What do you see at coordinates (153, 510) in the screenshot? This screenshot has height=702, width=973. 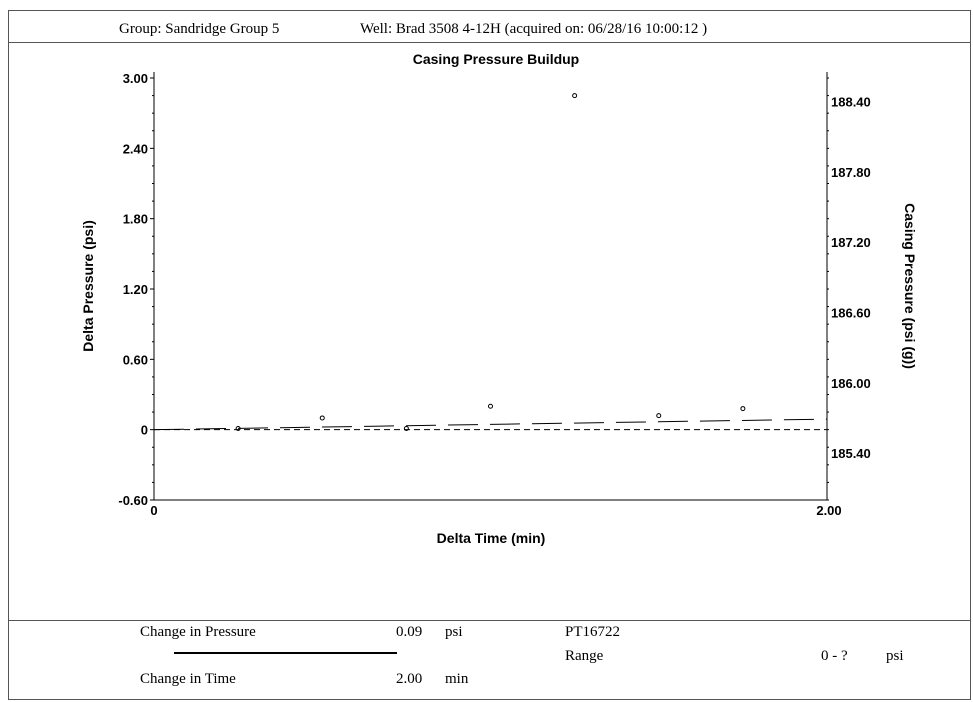 I see `x-tick-label: 0` at bounding box center [153, 510].